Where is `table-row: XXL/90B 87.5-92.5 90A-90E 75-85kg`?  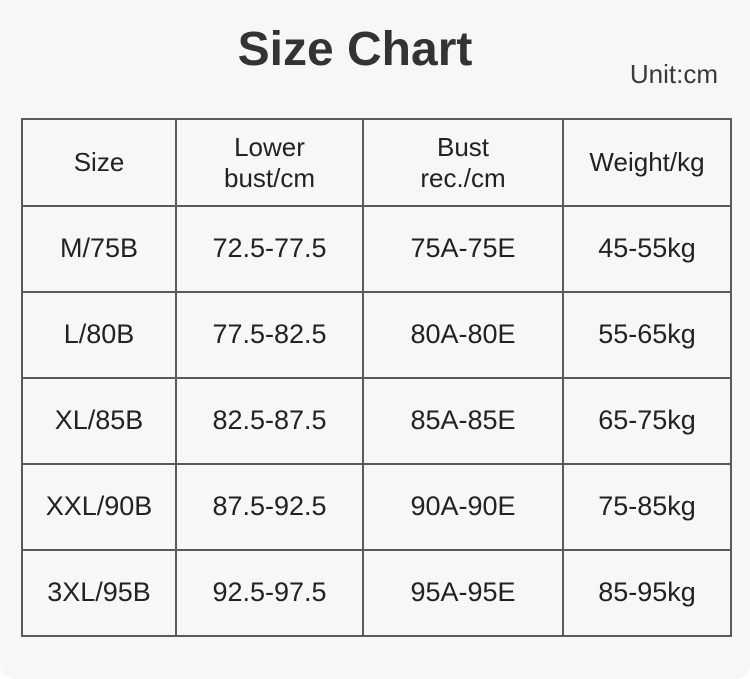
table-row: XXL/90B 87.5-92.5 90A-90E 75-85kg is located at coordinates (376, 507).